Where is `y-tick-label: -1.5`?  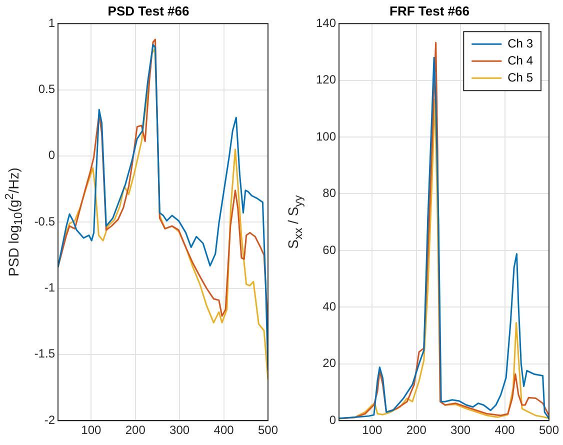
y-tick-label: -1.5 is located at coordinates (45, 353).